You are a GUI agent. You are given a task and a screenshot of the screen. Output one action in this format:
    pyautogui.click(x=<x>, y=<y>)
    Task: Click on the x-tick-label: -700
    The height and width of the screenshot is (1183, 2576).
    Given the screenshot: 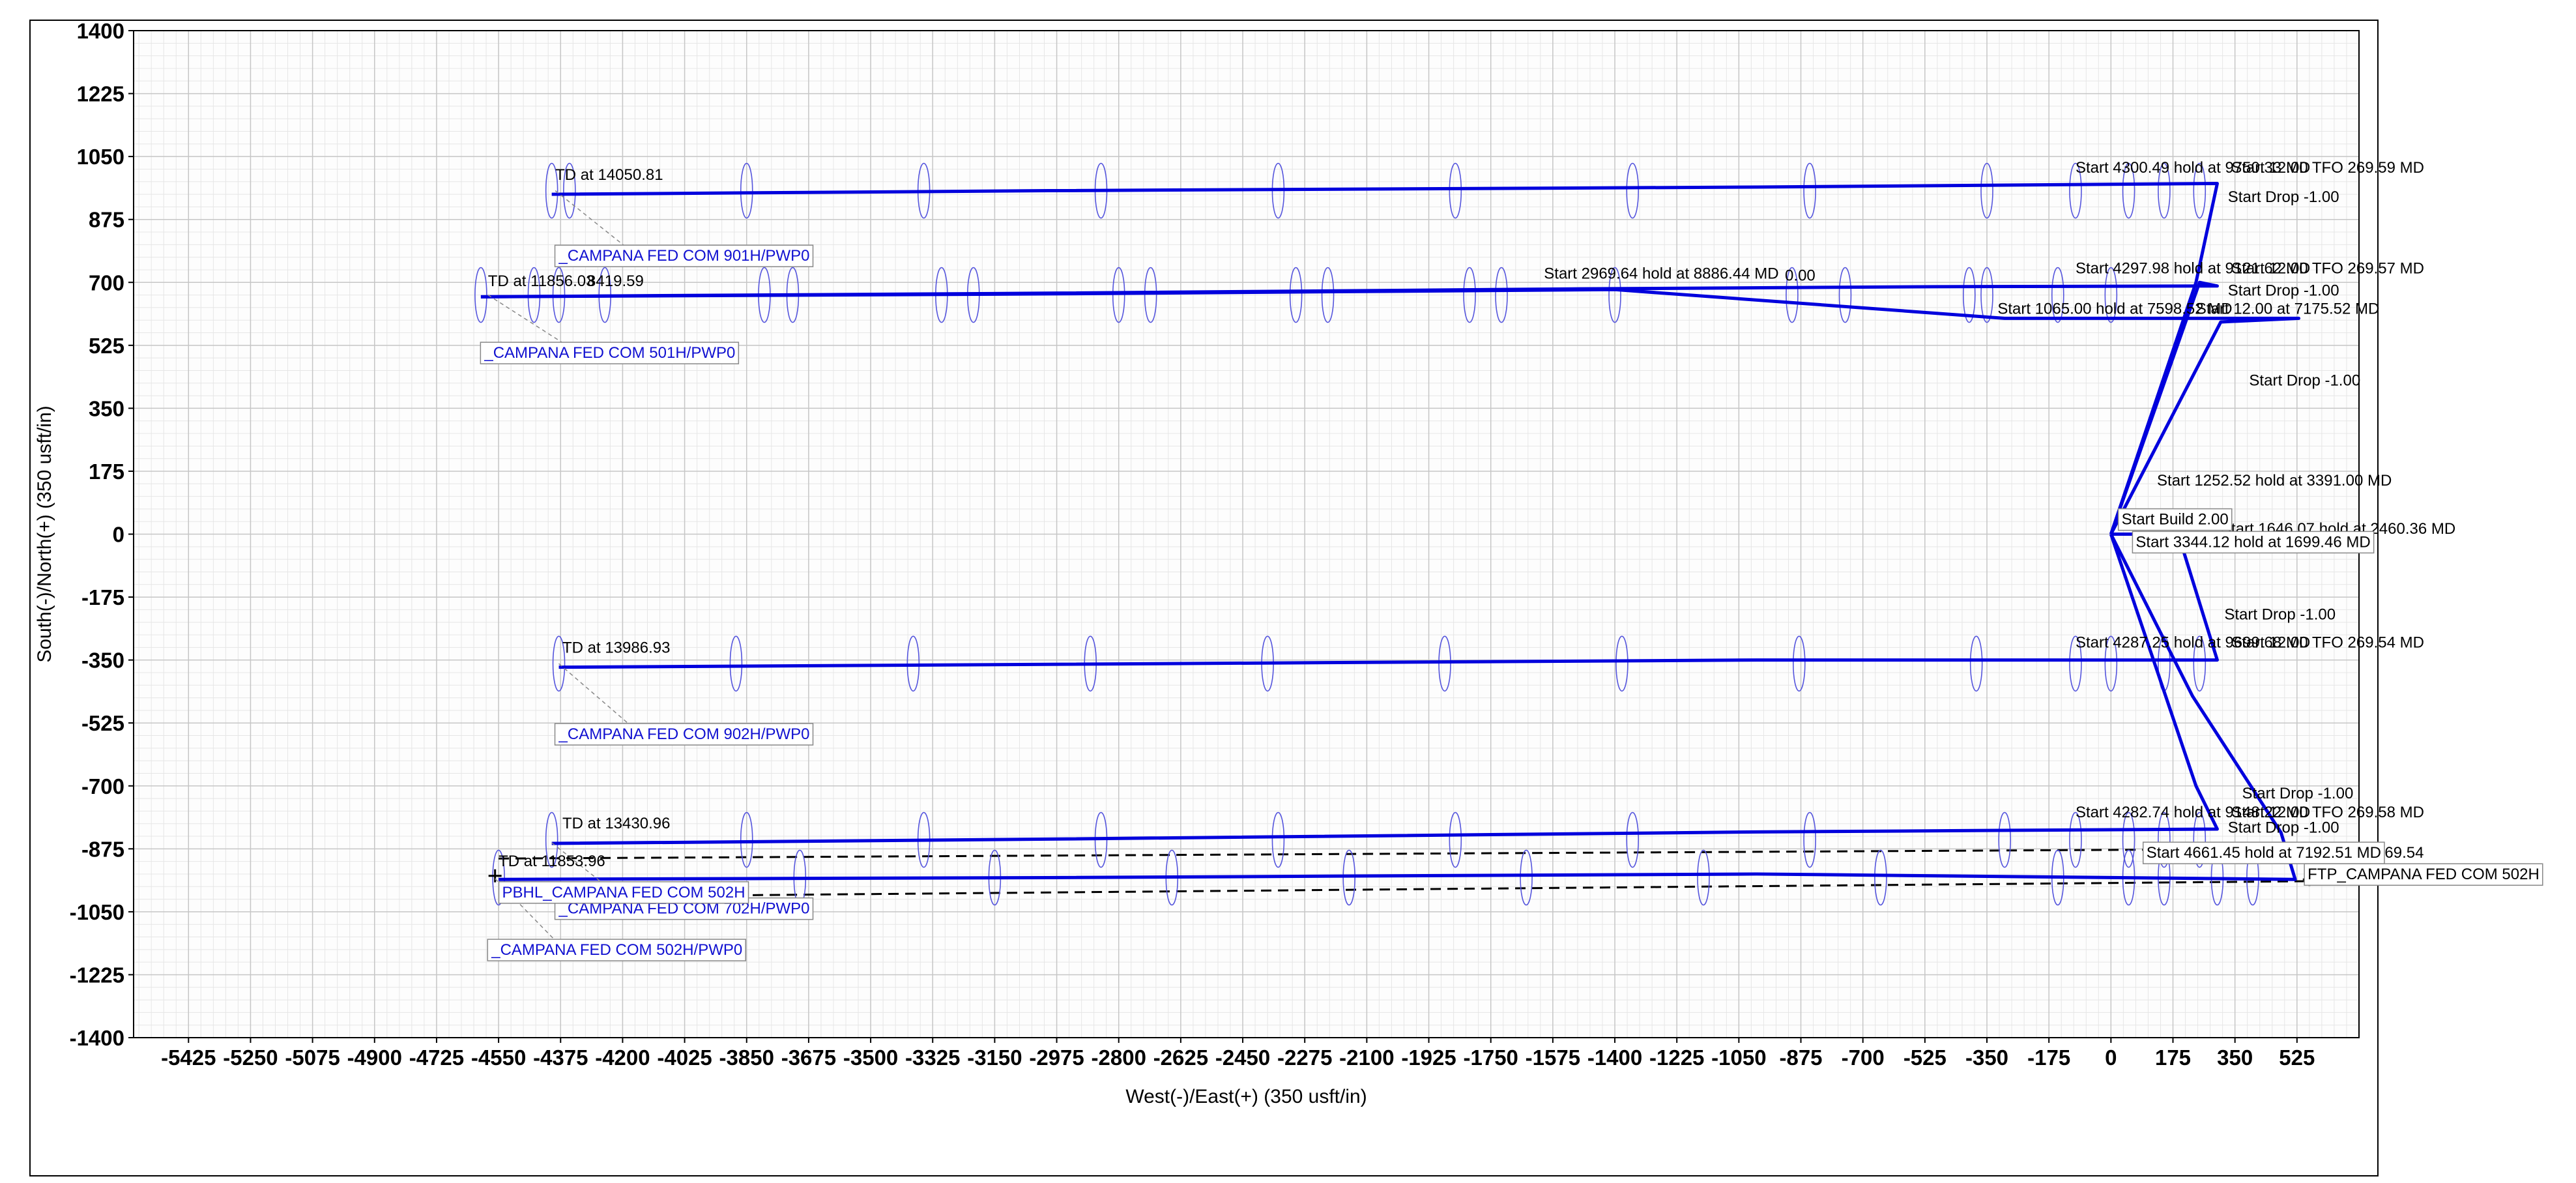 What is the action you would take?
    pyautogui.click(x=1863, y=1057)
    